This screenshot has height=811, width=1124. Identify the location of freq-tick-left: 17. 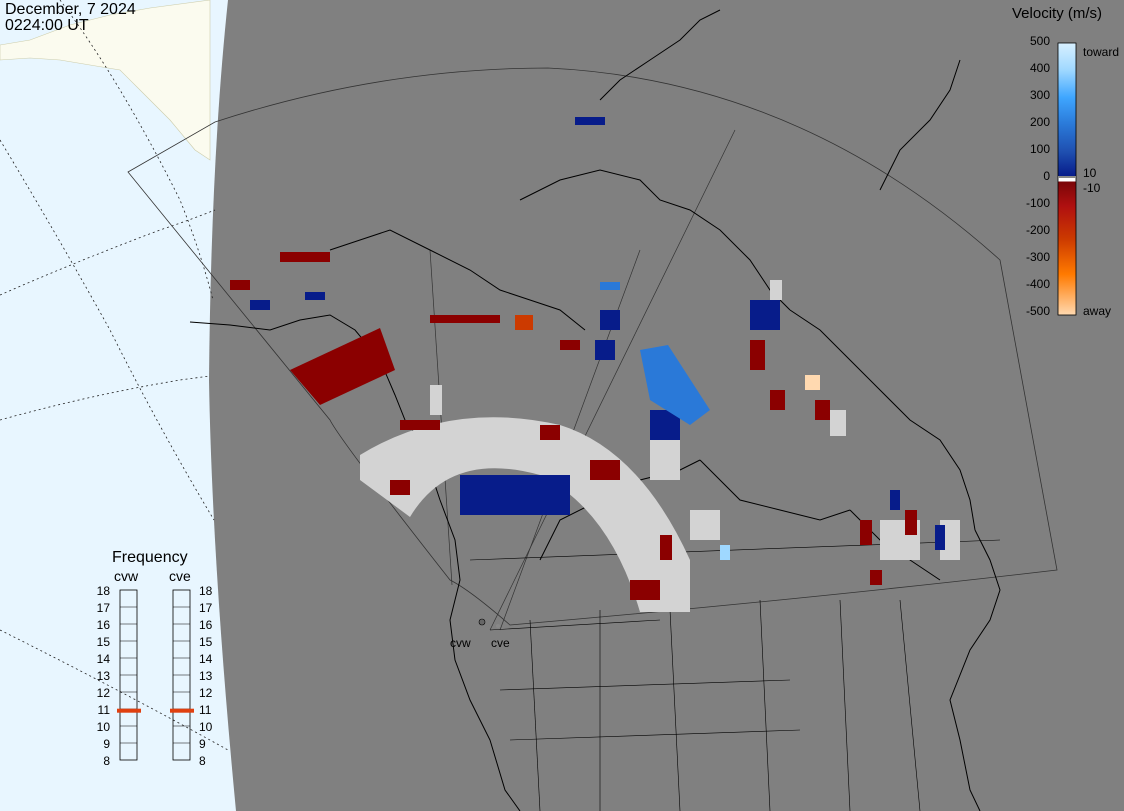
(103, 608).